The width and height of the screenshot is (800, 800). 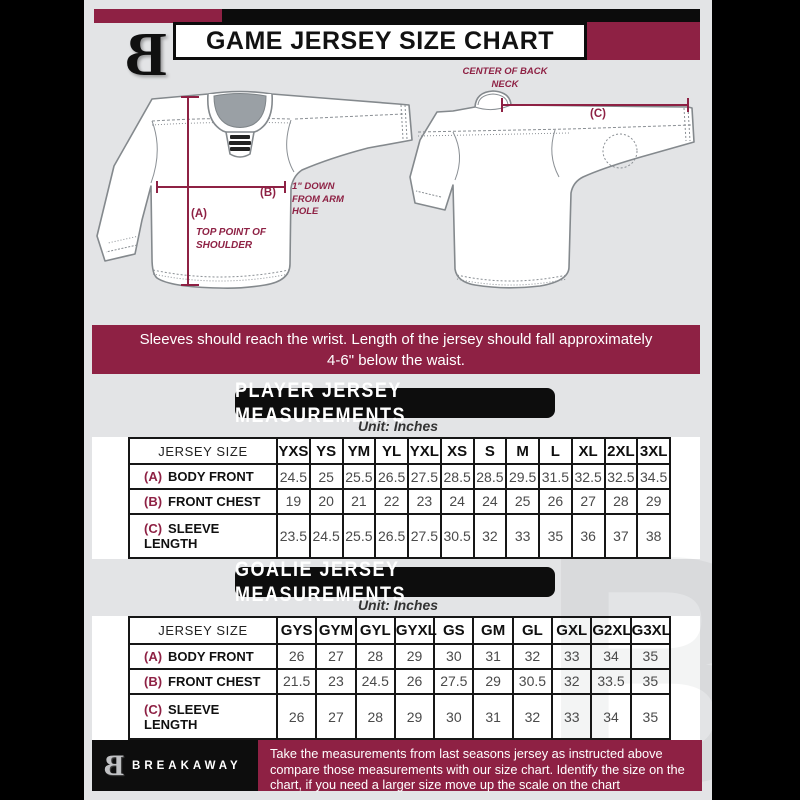 I want to click on size-column-header: GXL, so click(x=572, y=630).